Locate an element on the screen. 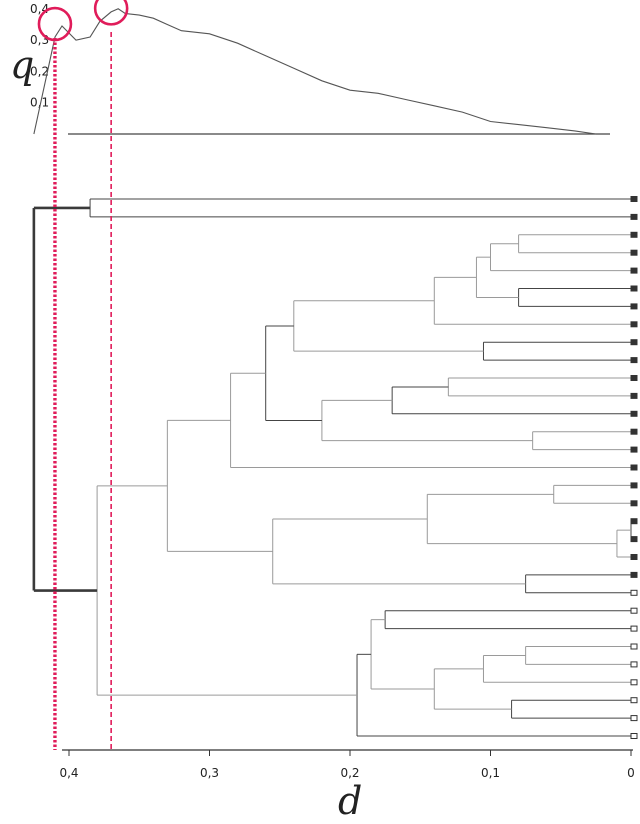 This screenshot has width=640, height=824. modularity-curve is located at coordinates (314, 71).